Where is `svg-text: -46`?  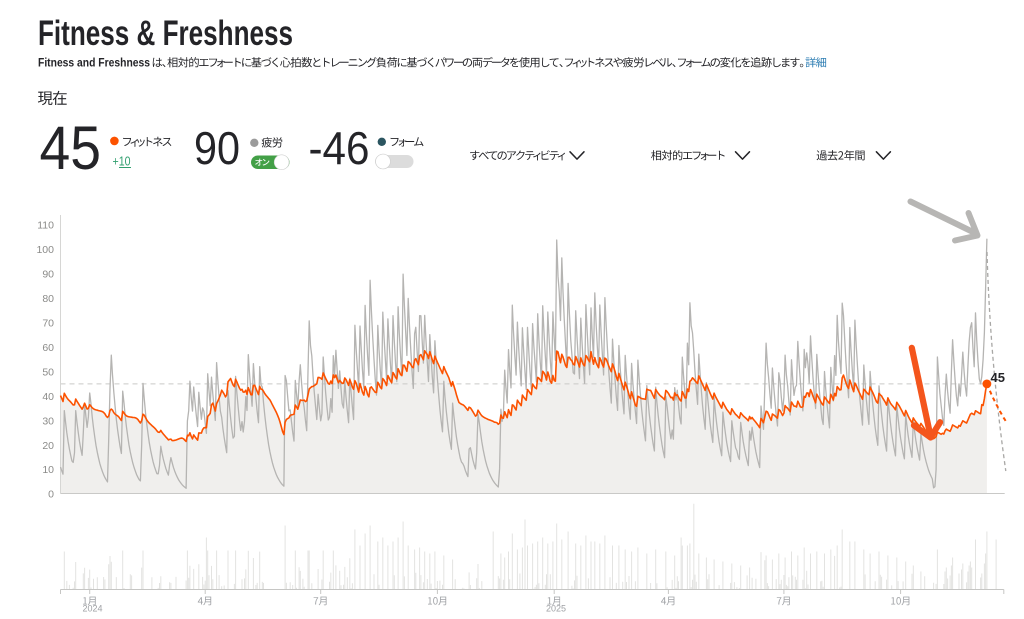 svg-text: -46 is located at coordinates (339, 148).